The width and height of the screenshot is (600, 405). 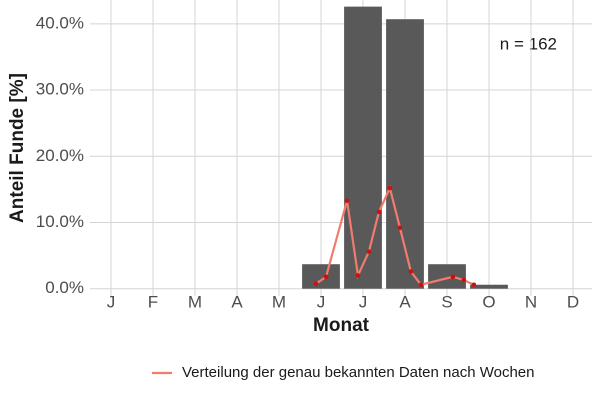 I want to click on x-tick-label: S, so click(x=446, y=301).